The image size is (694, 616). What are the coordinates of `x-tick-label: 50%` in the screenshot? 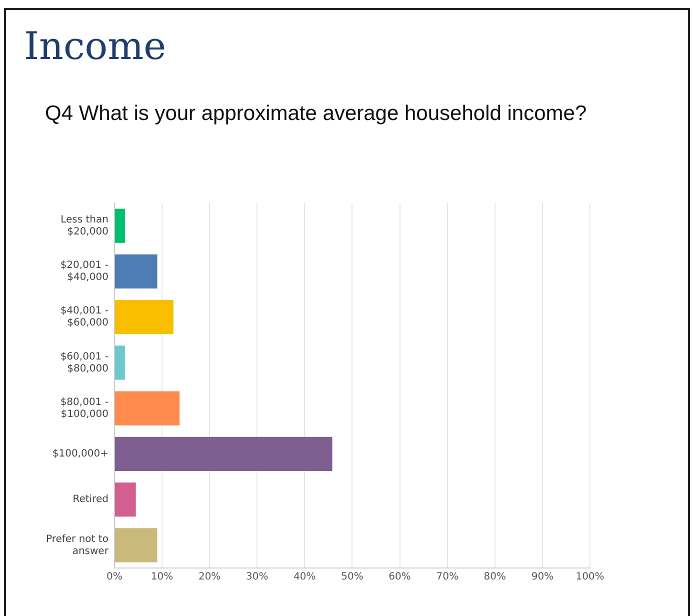 It's located at (352, 577).